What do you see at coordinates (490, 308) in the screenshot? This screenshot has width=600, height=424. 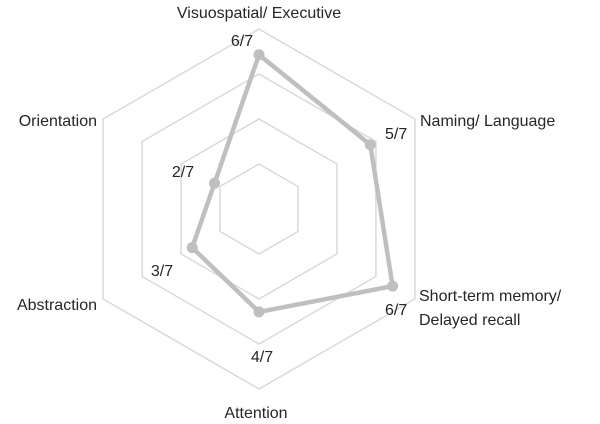 I see `axis-label-memory: Short-term memory/Delayed recall` at bounding box center [490, 308].